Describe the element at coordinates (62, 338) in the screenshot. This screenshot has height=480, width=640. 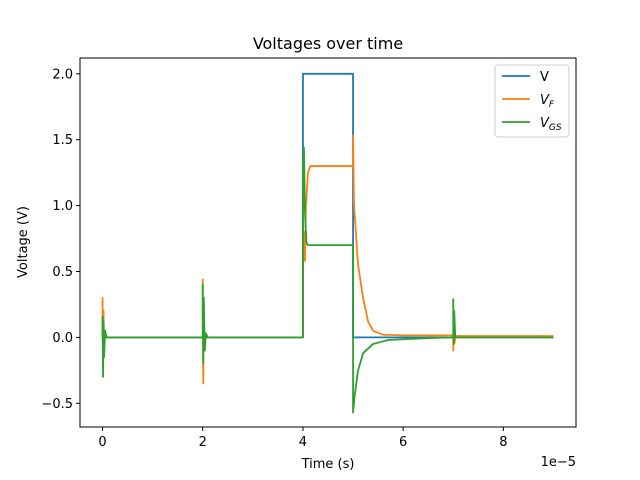
I see `y-tick-label: 0.0` at that location.